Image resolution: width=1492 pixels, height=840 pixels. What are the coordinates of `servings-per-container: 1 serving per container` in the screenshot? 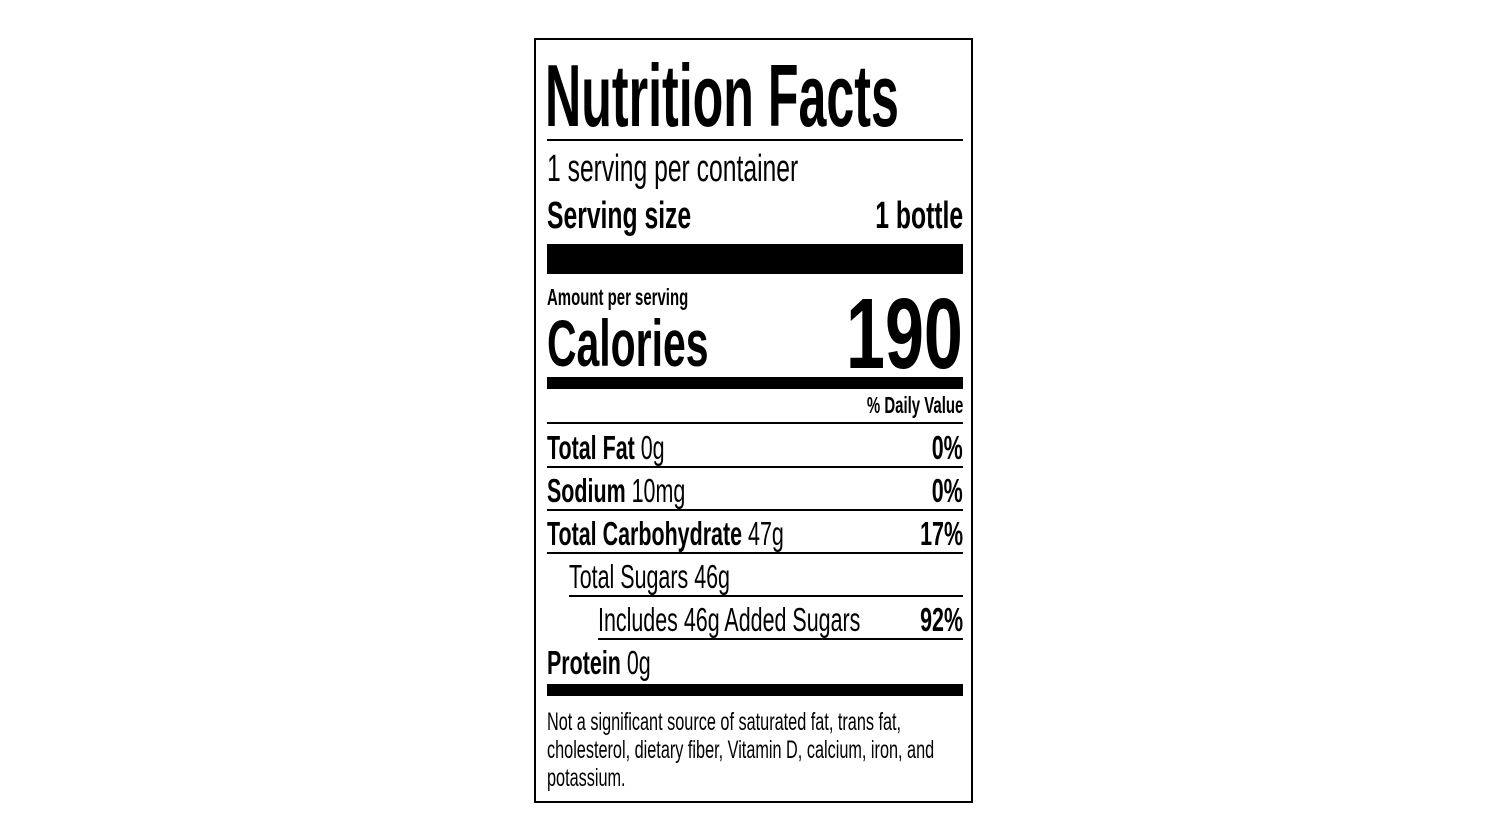 It's located at (673, 169).